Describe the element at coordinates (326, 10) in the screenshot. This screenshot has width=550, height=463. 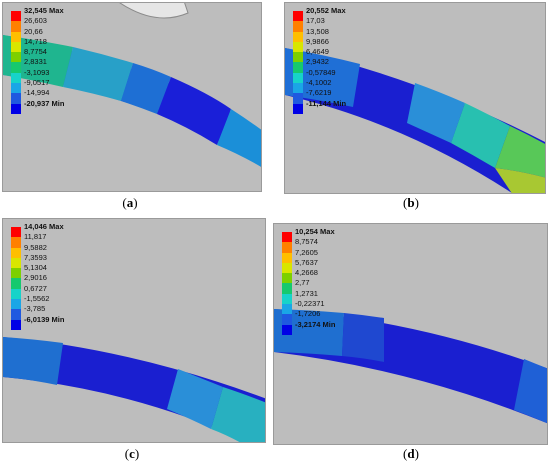
I see `legend-max-b: 20,552 Max` at that location.